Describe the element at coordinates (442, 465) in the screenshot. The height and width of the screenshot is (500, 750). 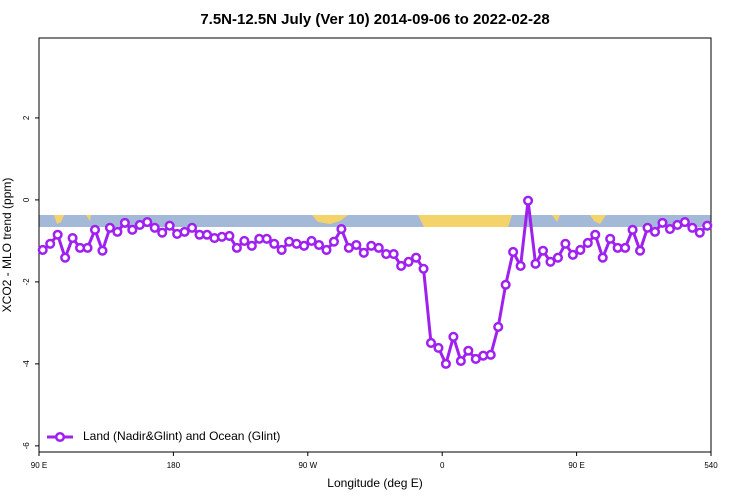
I see `x-tick-label: 0` at that location.